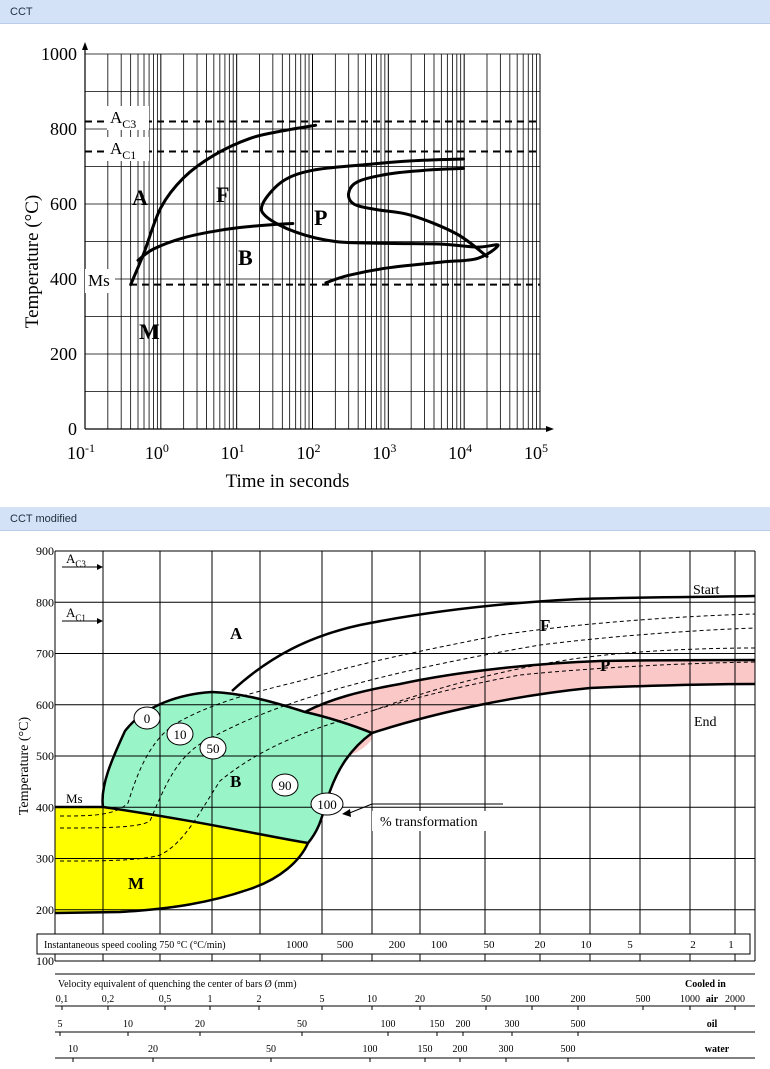 The height and width of the screenshot is (1069, 770). Describe the element at coordinates (712, 1024) in the screenshot. I see `scale-medium-label: oil` at that location.